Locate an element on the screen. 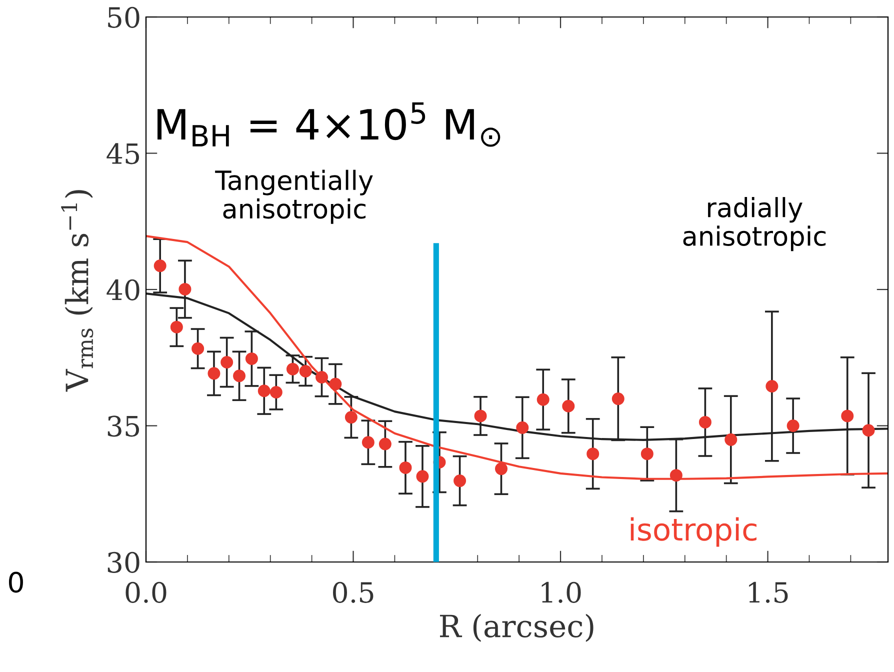  series-label: isotropic is located at coordinates (693, 532).